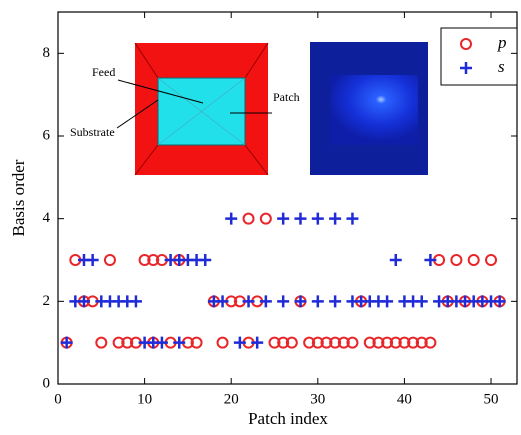 The image size is (521, 435). What do you see at coordinates (47, 53) in the screenshot?
I see `y-tick-label: 8` at bounding box center [47, 53].